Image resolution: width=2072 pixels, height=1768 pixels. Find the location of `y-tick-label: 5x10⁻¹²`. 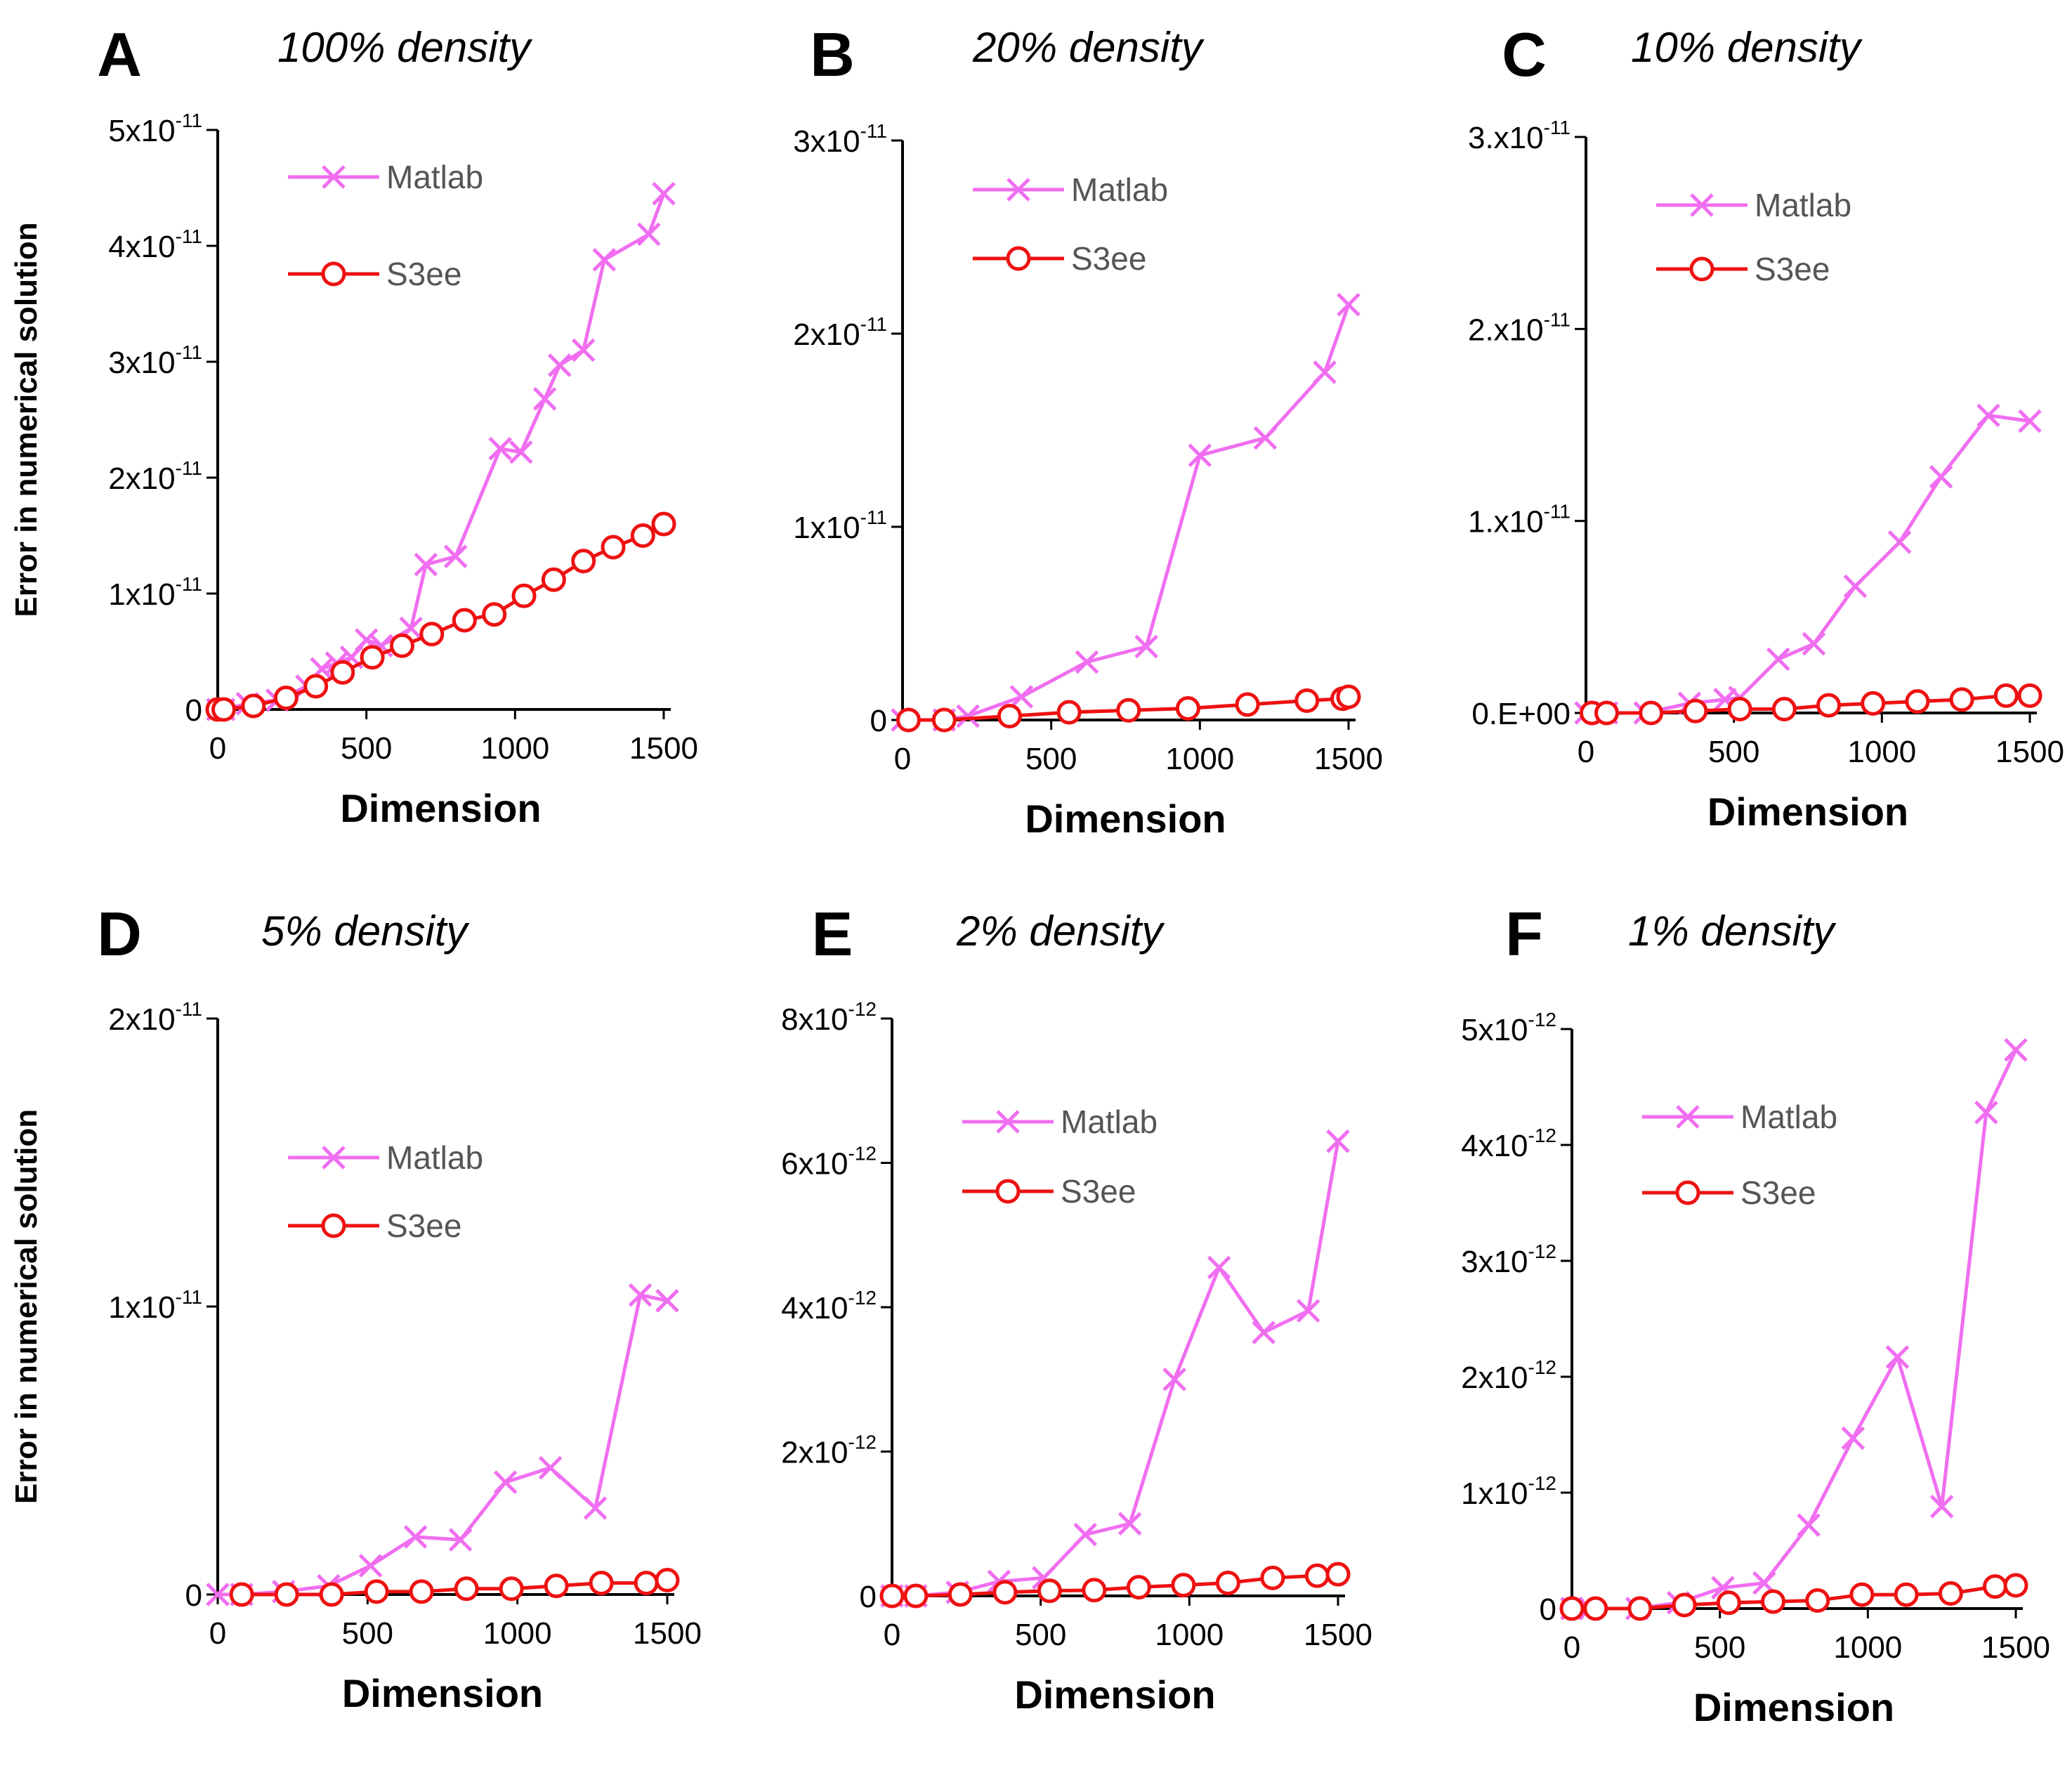

y-tick-label: 5x10⁻¹² is located at coordinates (1508, 1028).